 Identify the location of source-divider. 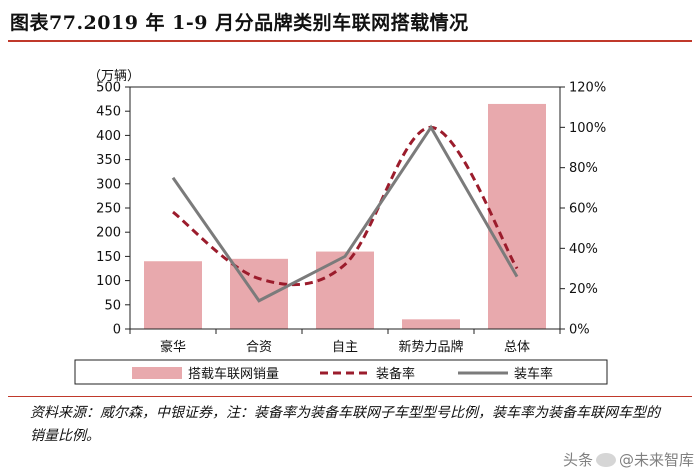
(350, 396).